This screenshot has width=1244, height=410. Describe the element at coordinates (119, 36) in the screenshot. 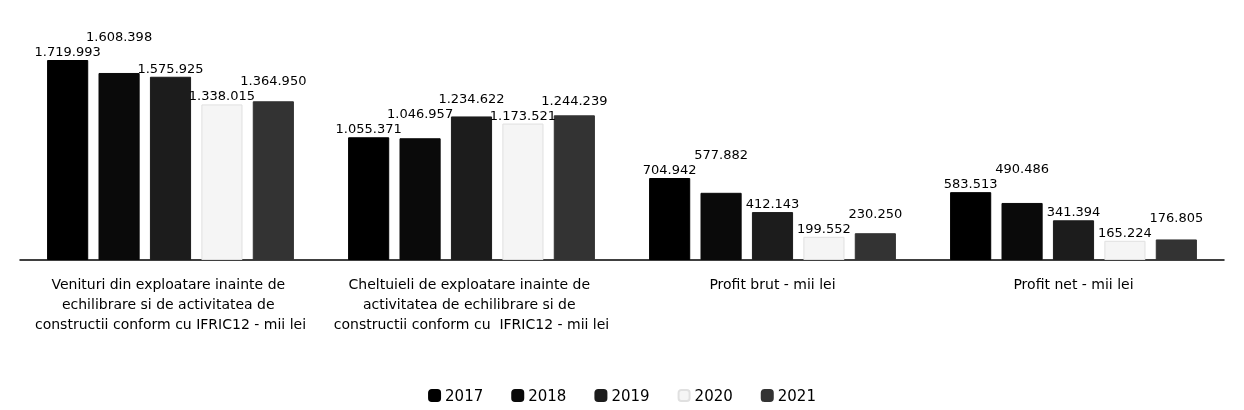

I see `data-label: 1.608.398` at that location.